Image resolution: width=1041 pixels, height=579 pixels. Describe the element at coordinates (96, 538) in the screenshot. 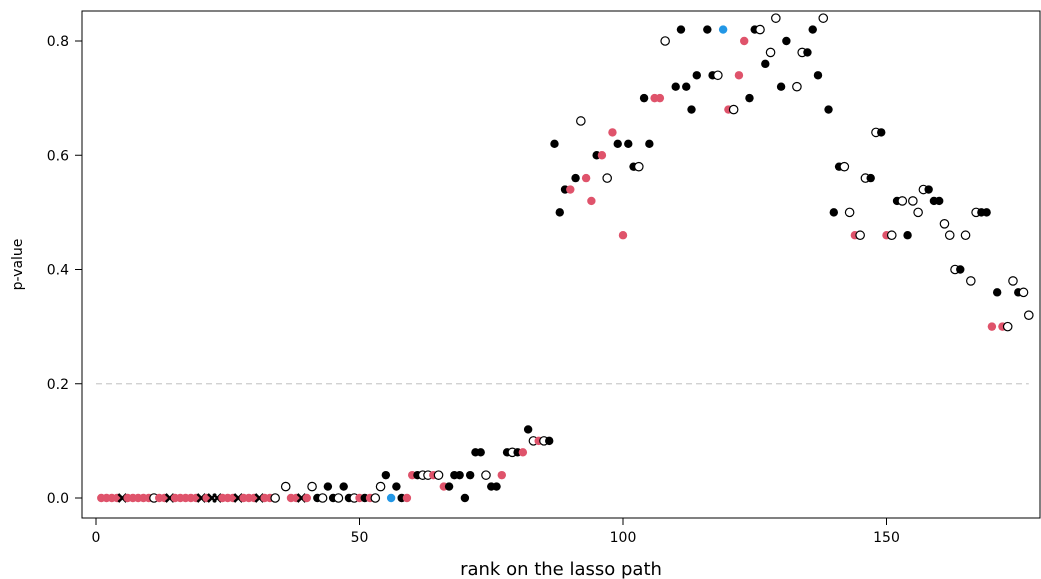

I see `x-tick-label: 0` at that location.